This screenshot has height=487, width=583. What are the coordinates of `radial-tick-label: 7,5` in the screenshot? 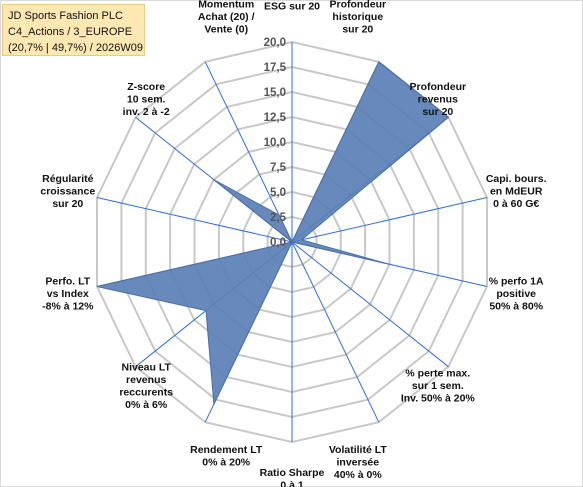 It's located at (278, 168).